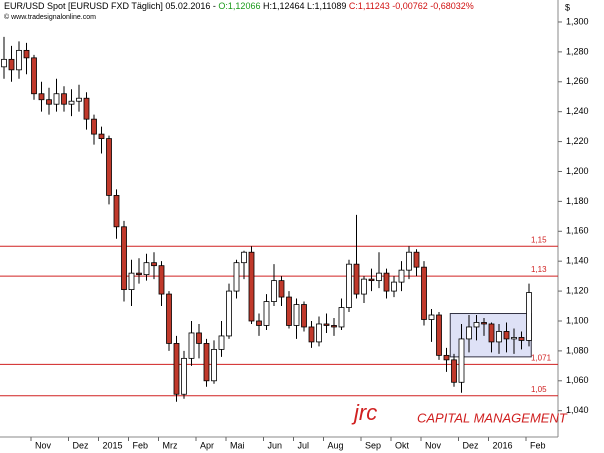 The width and height of the screenshot is (604, 453). Describe the element at coordinates (50, 17) in the screenshot. I see `copyright: © www.tradesignalonline.com` at that location.